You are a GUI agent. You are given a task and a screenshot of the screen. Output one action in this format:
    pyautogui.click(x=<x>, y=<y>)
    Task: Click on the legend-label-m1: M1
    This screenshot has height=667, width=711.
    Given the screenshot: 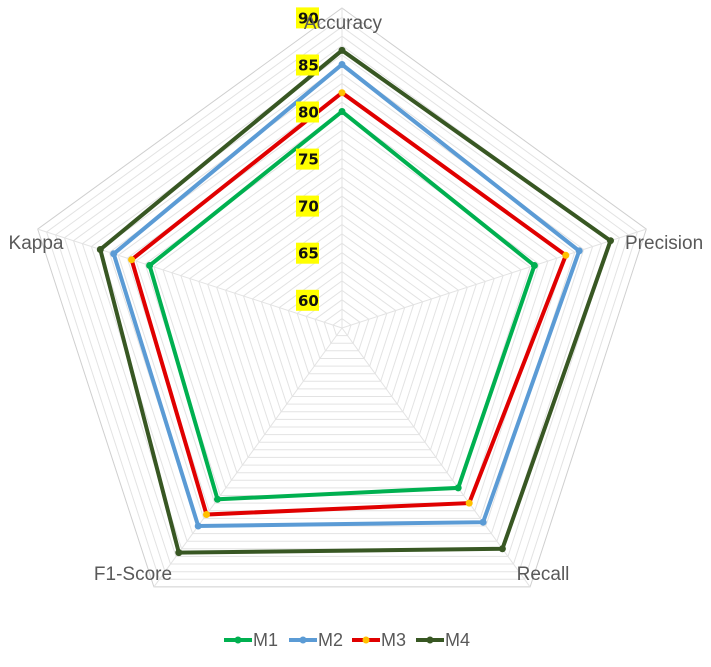 What is the action you would take?
    pyautogui.click(x=265, y=640)
    